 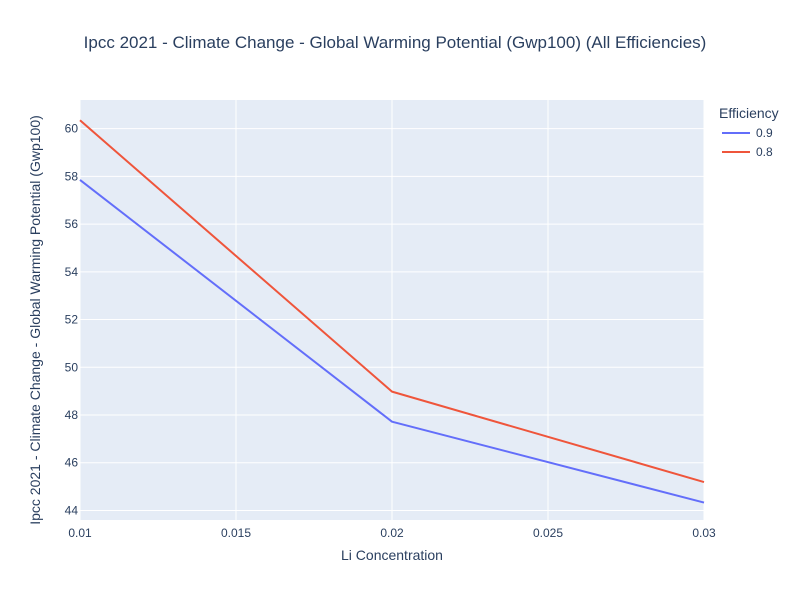 I want to click on x-axis-title: Li Concentration, so click(x=392, y=555).